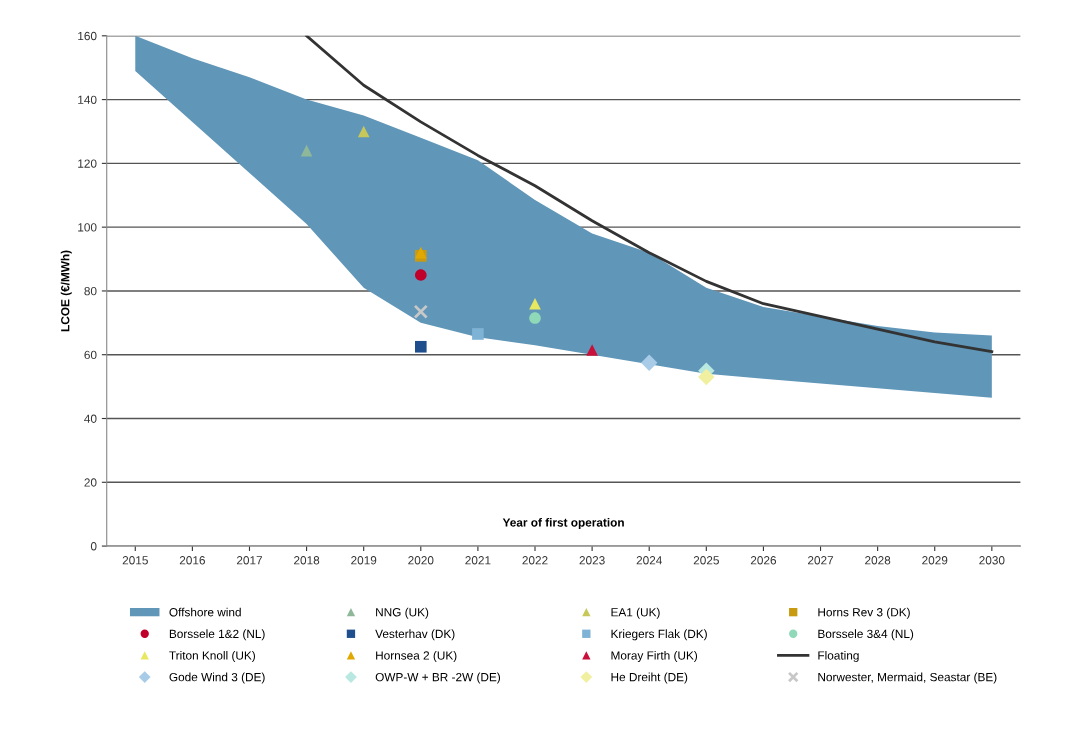 The width and height of the screenshot is (1089, 746). I want to click on y-tick-label: 100, so click(87, 227).